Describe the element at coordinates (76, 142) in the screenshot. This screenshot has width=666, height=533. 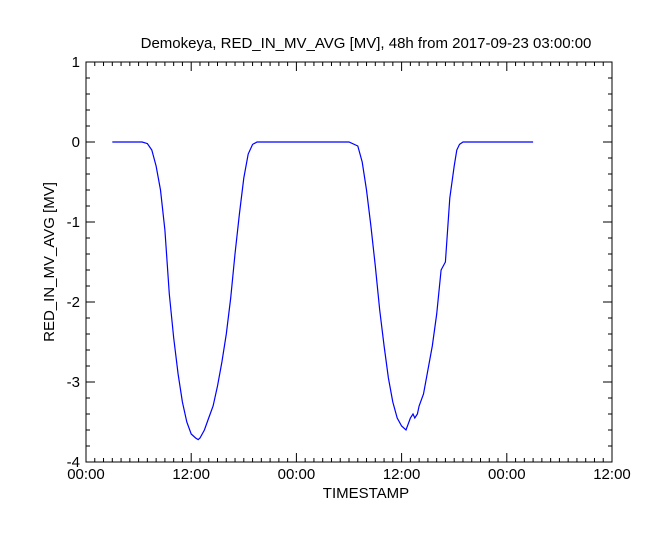
I see `y-tick-label: 0` at that location.